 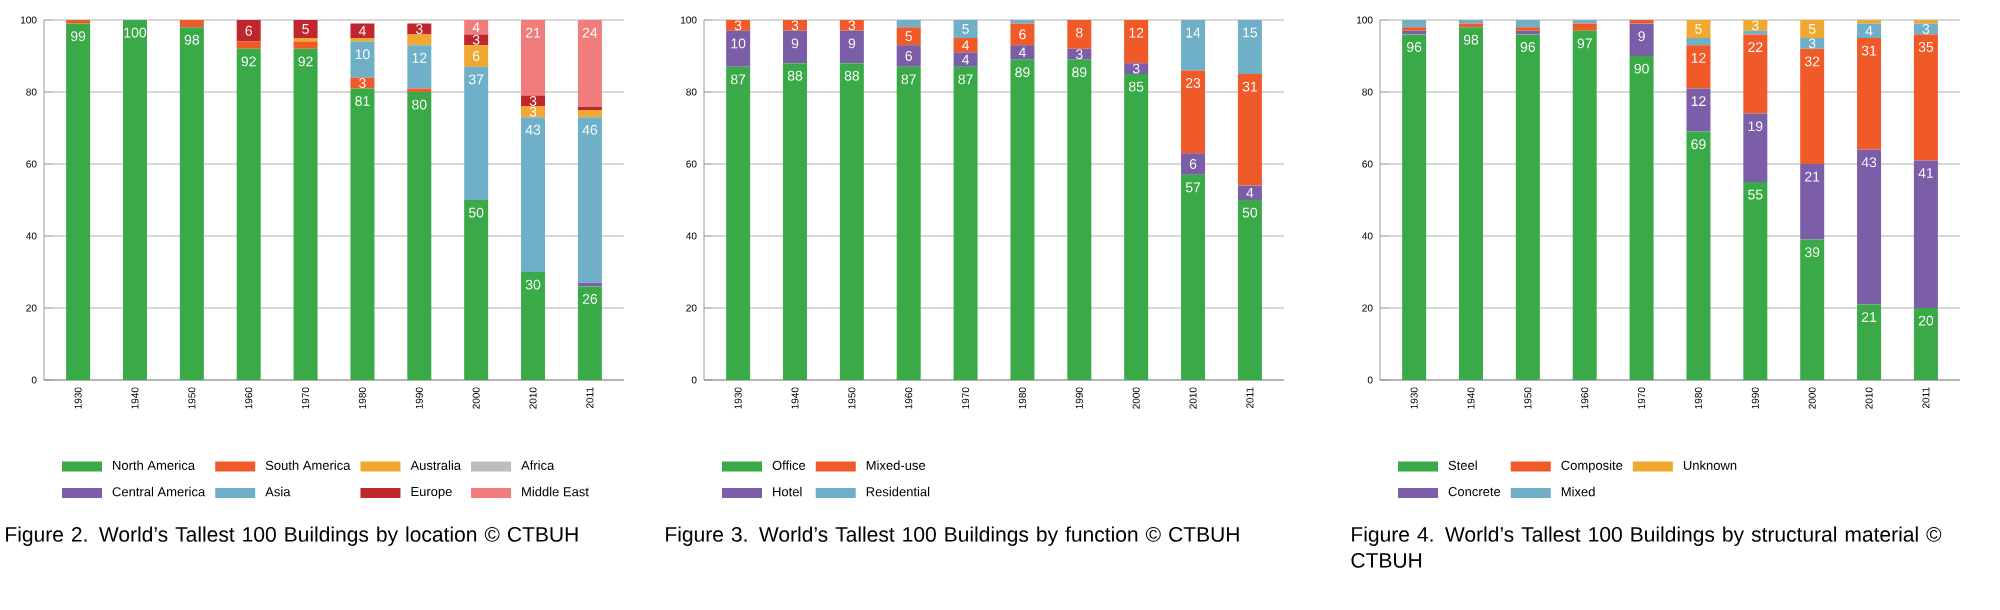 I want to click on text: Figure 4. World’s Tallest 100 Buildings by structural material © CTBUH, so click(x=1646, y=547).